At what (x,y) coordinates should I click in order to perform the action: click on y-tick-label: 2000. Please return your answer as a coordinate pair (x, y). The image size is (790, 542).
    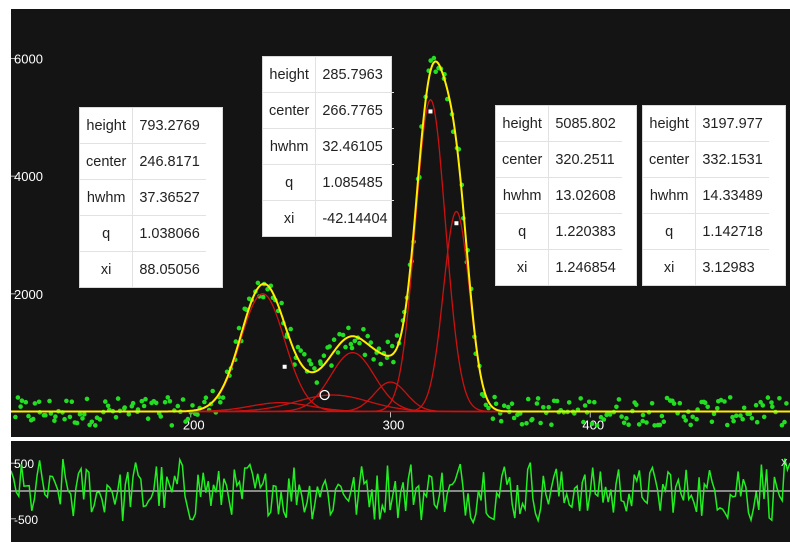
    Looking at the image, I should click on (28, 294).